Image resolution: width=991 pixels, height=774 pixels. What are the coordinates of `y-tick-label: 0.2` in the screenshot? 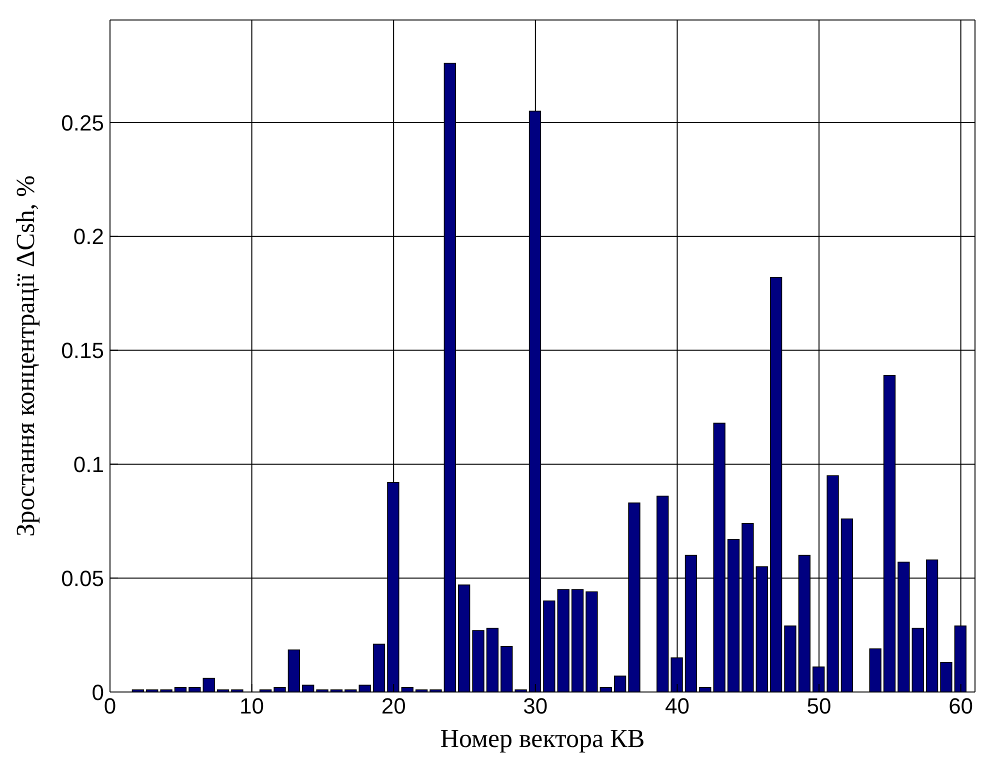 It's located at (88, 237).